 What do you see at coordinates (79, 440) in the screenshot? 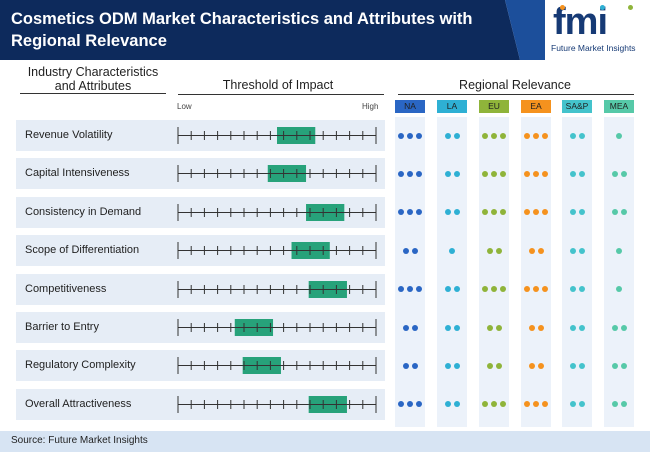
I see `source-note: Source: Future Market Insights` at bounding box center [79, 440].